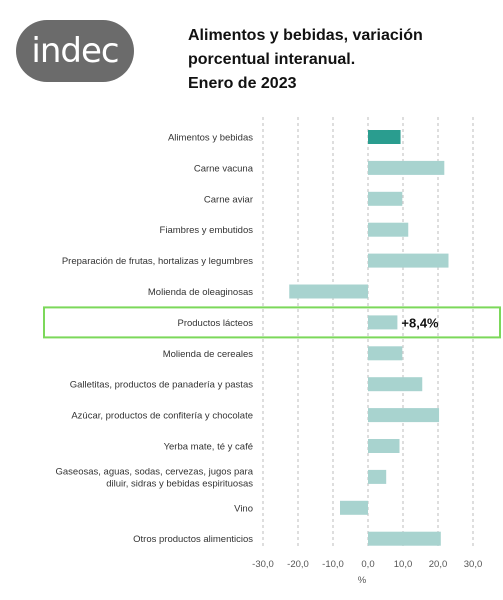 This screenshot has width=503, height=600. Describe the element at coordinates (333, 564) in the screenshot. I see `x-tick-label: -10,0` at that location.